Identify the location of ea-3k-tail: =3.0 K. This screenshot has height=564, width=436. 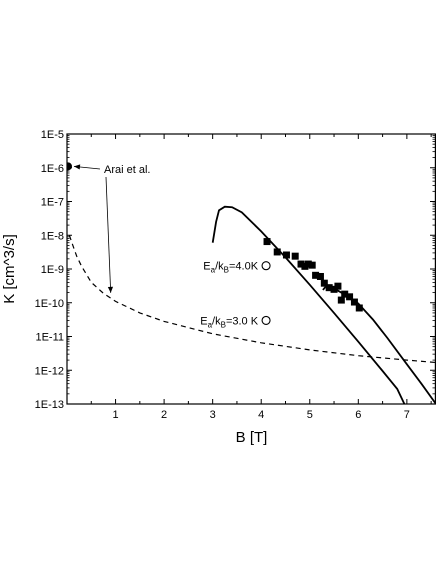
(242, 321).